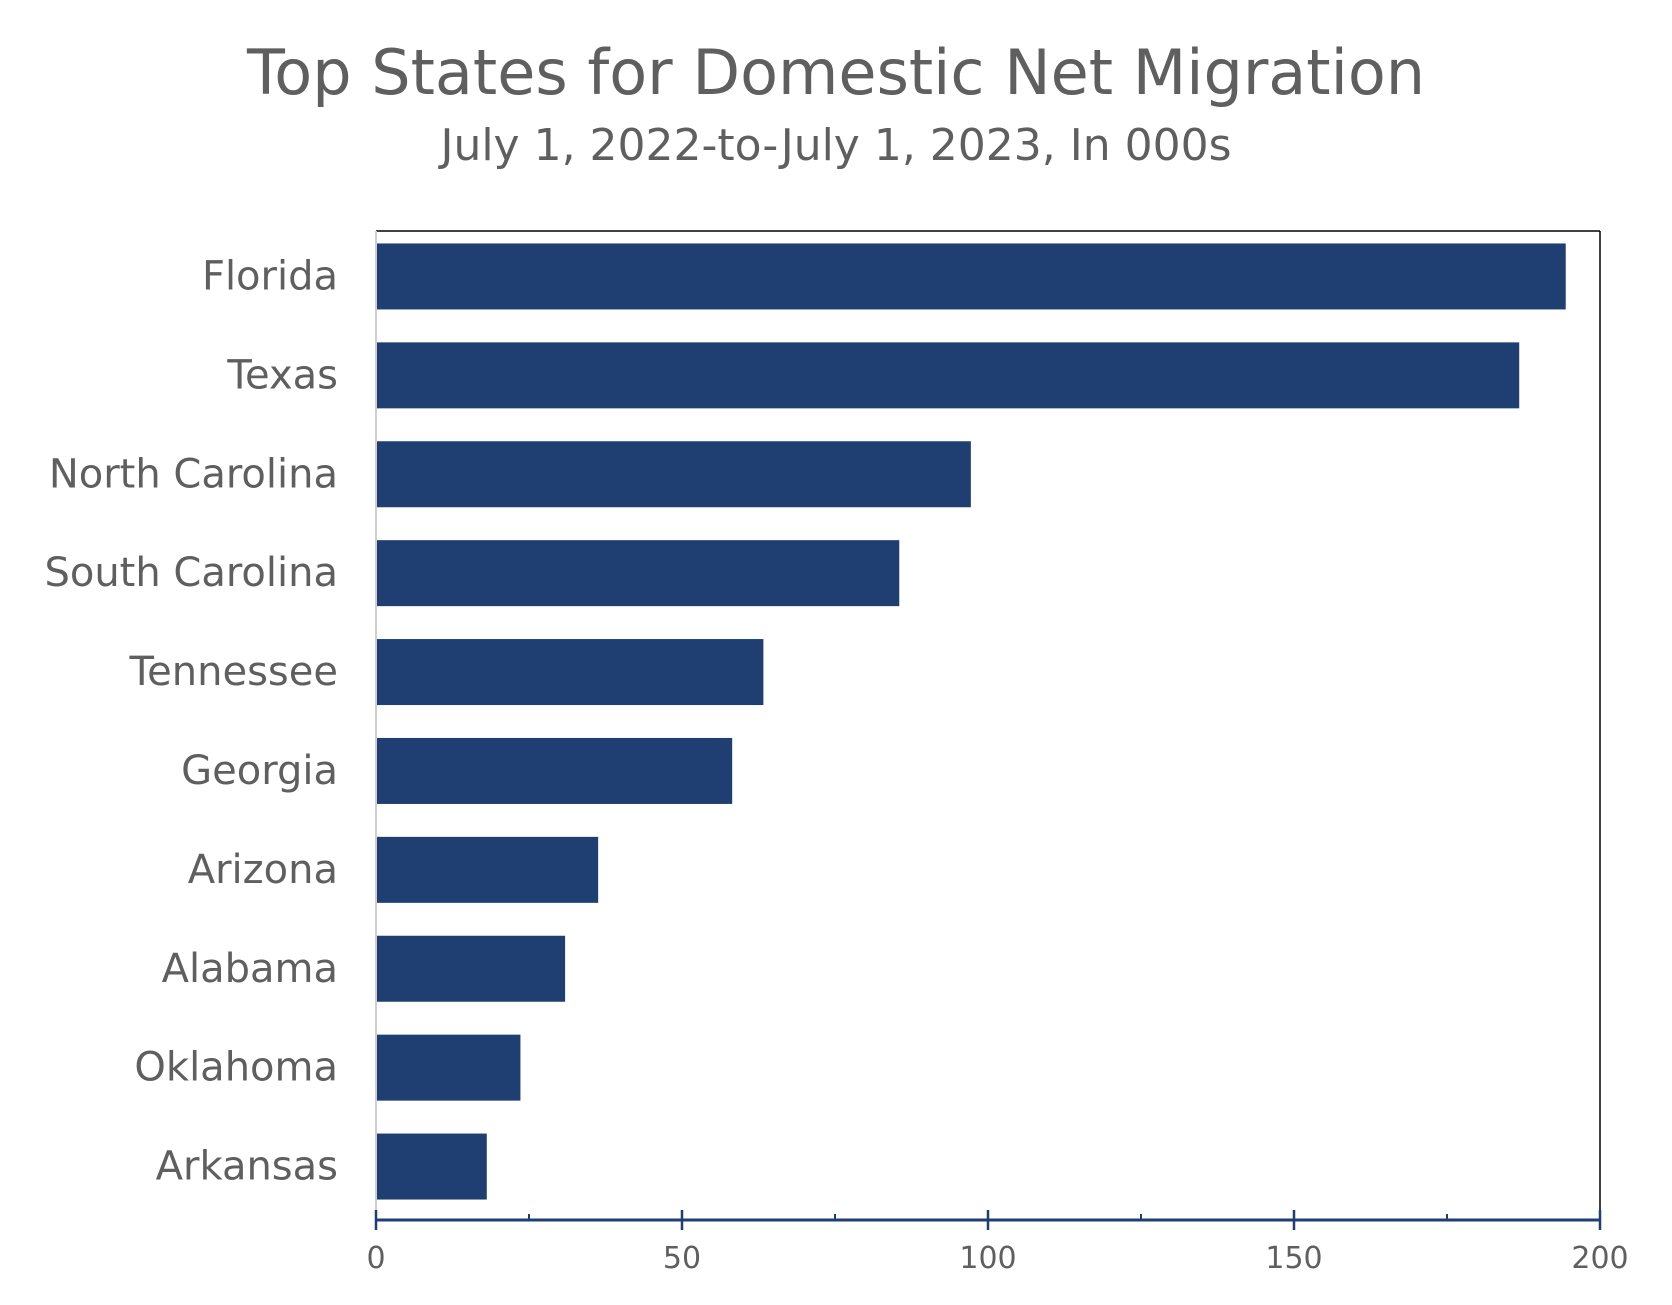 The width and height of the screenshot is (1672, 1305). Describe the element at coordinates (247, 1167) in the screenshot. I see `category-label: Arkansas` at that location.